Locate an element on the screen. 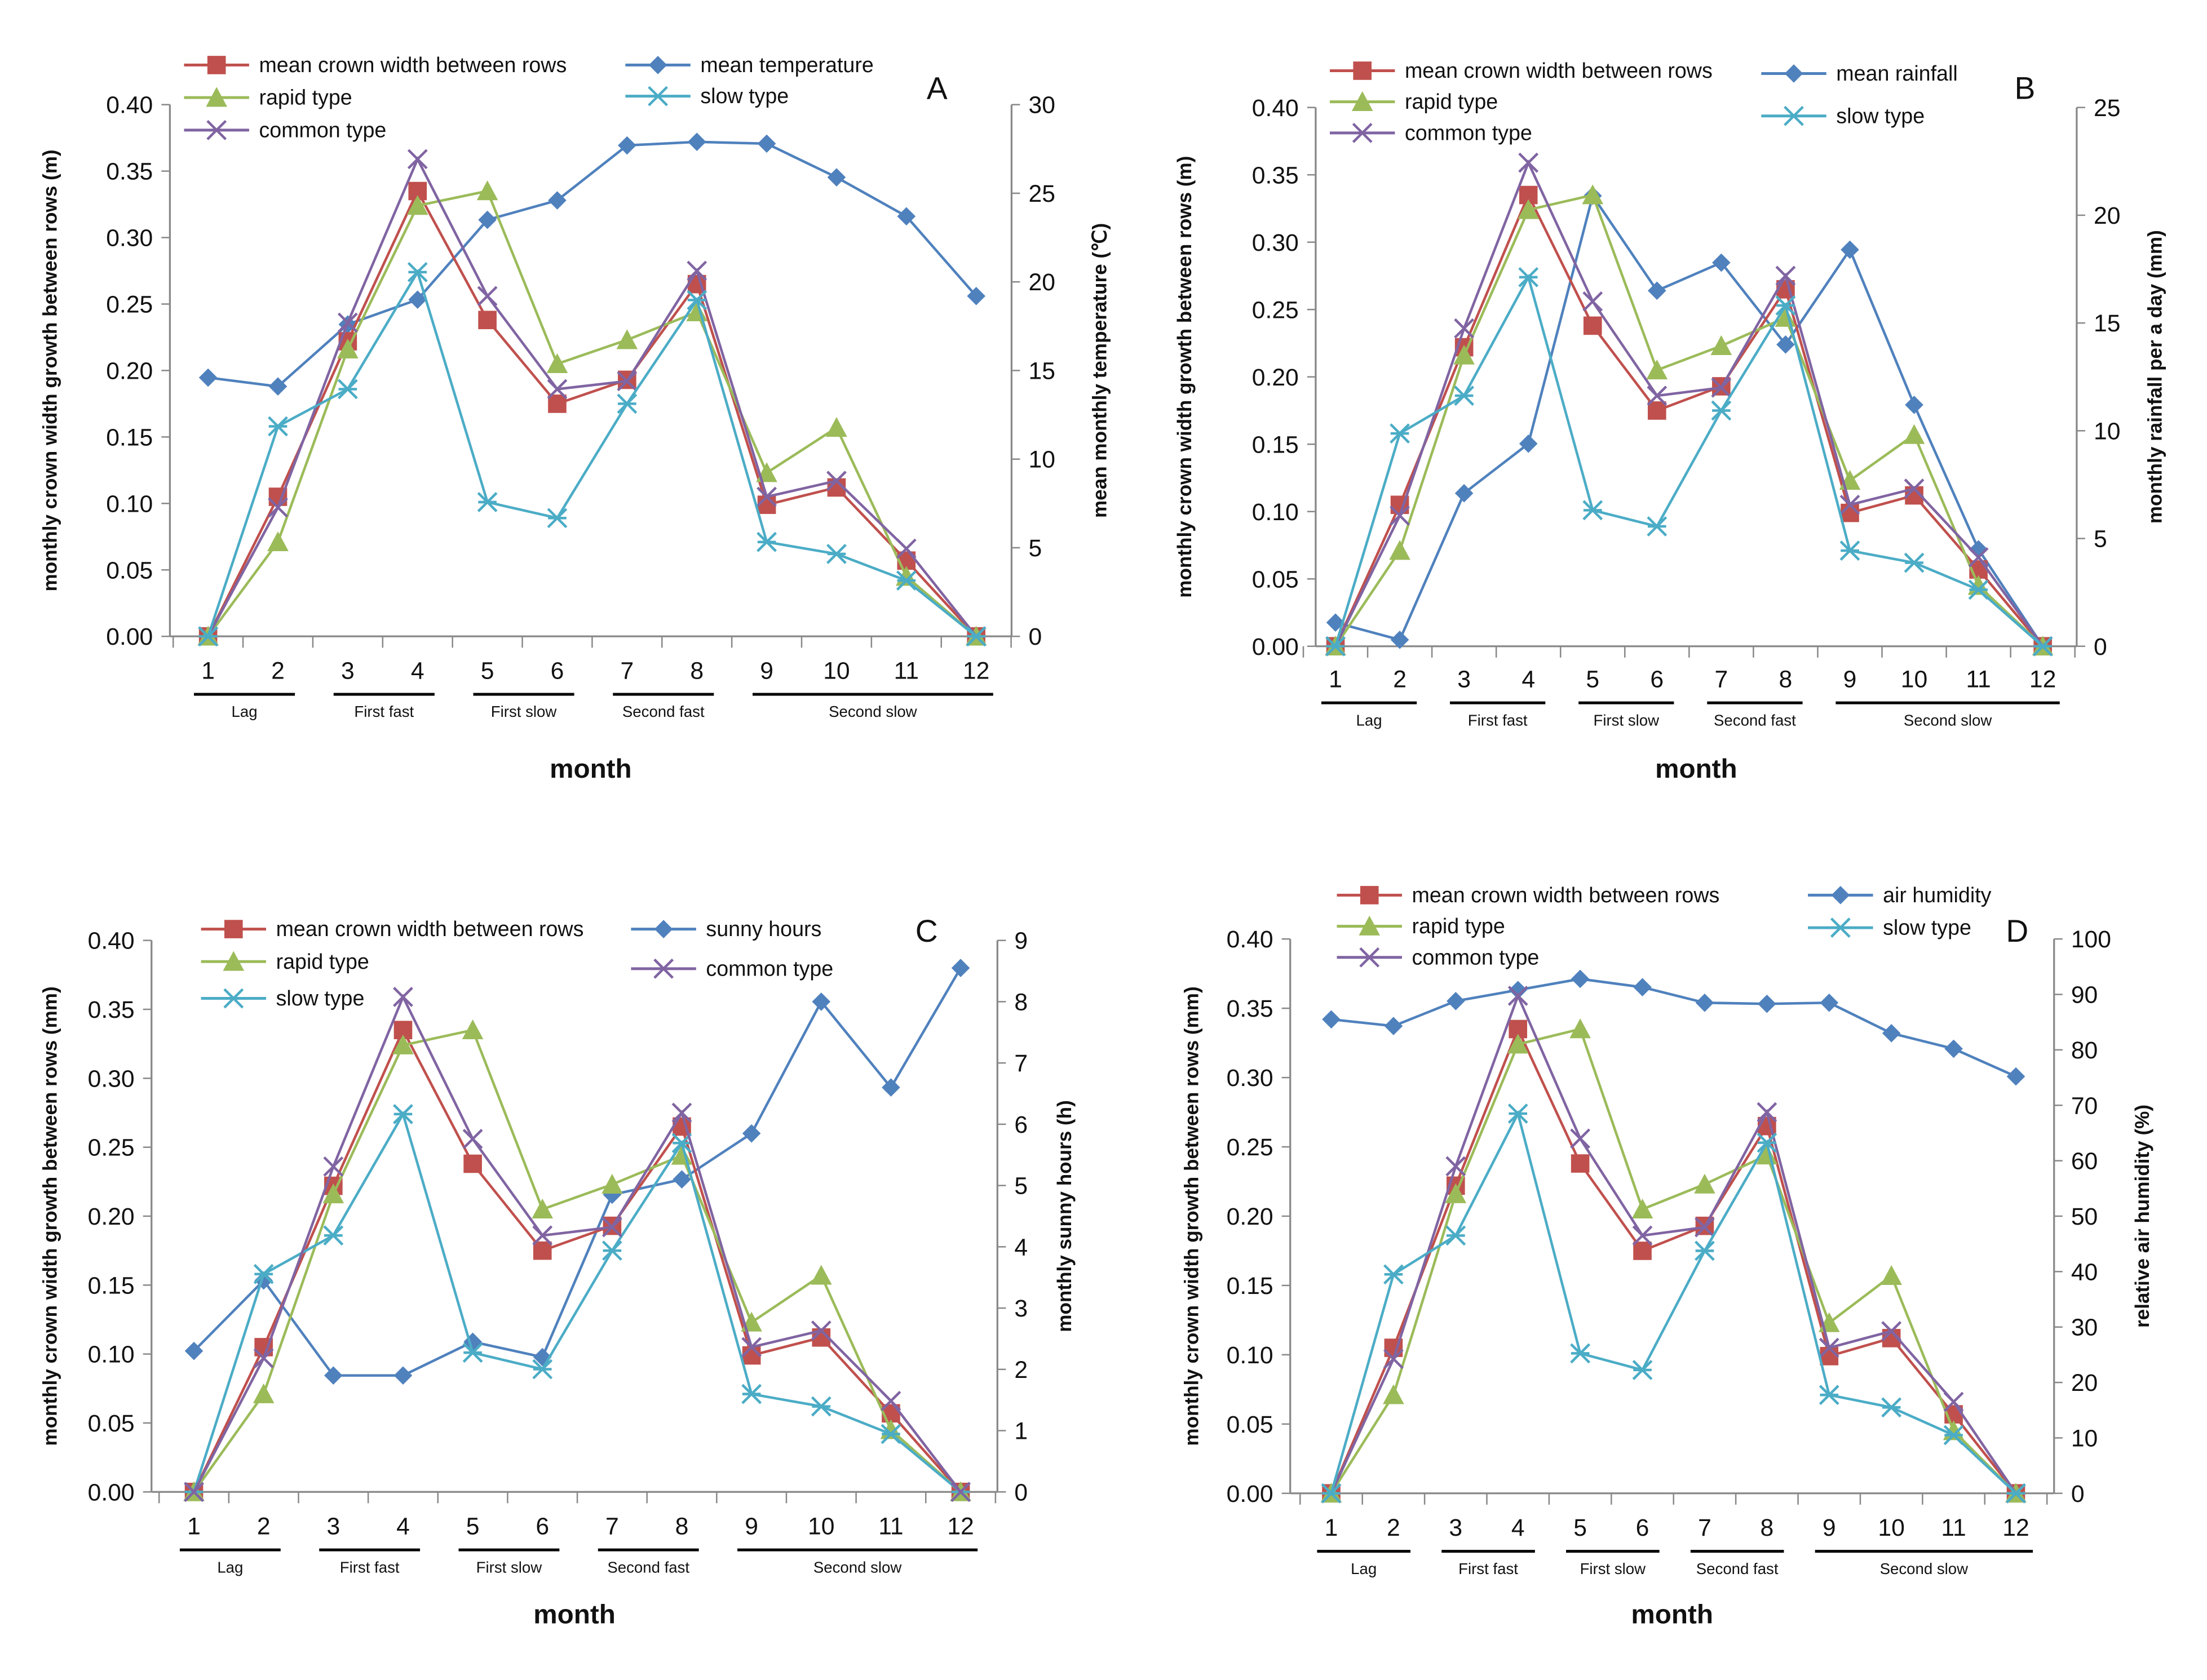 Image resolution: width=2207 pixels, height=1680 pixels. y2-tick-label: 6 is located at coordinates (1021, 1124).